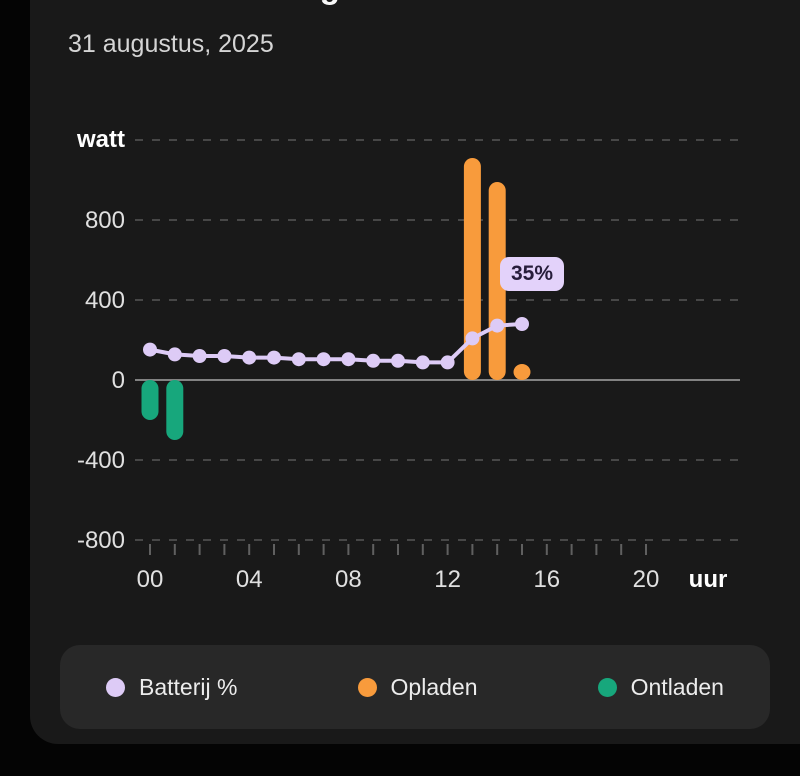 This screenshot has height=776, width=800. What do you see at coordinates (546, 579) in the screenshot?
I see `x-tick-label: 16` at bounding box center [546, 579].